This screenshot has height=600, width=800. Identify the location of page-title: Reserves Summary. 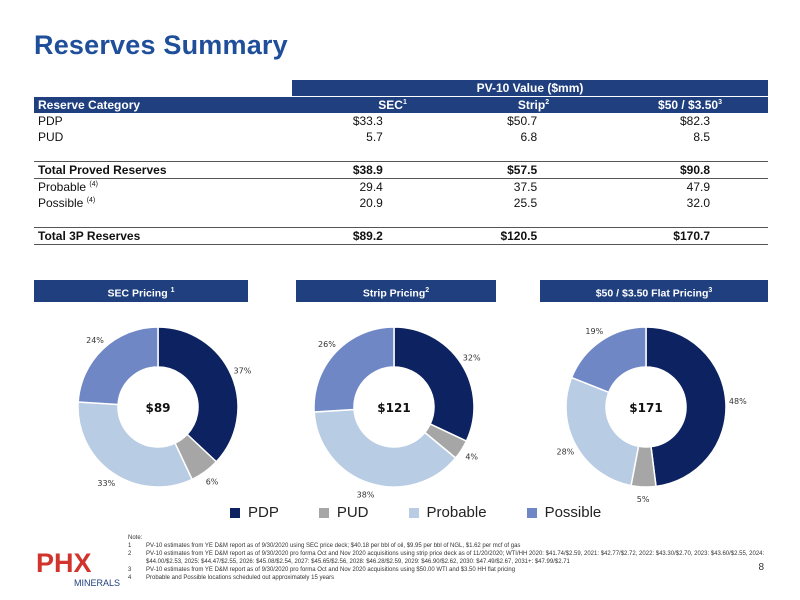
(161, 45).